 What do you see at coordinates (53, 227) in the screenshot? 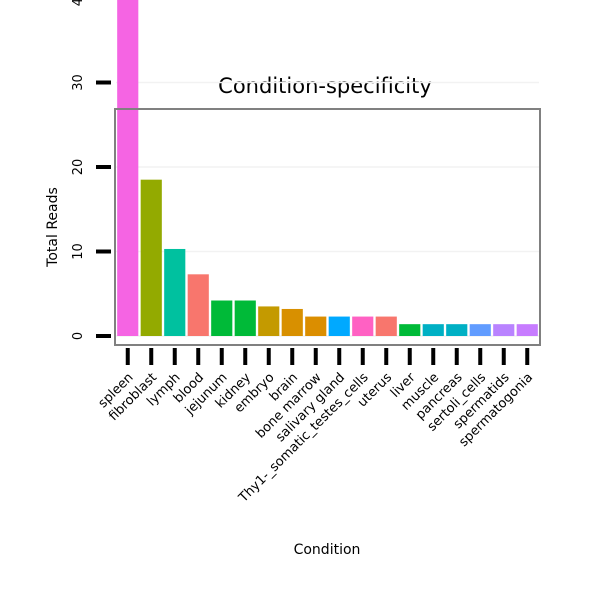
I see `y-axis-title: Total Reads` at bounding box center [53, 227].